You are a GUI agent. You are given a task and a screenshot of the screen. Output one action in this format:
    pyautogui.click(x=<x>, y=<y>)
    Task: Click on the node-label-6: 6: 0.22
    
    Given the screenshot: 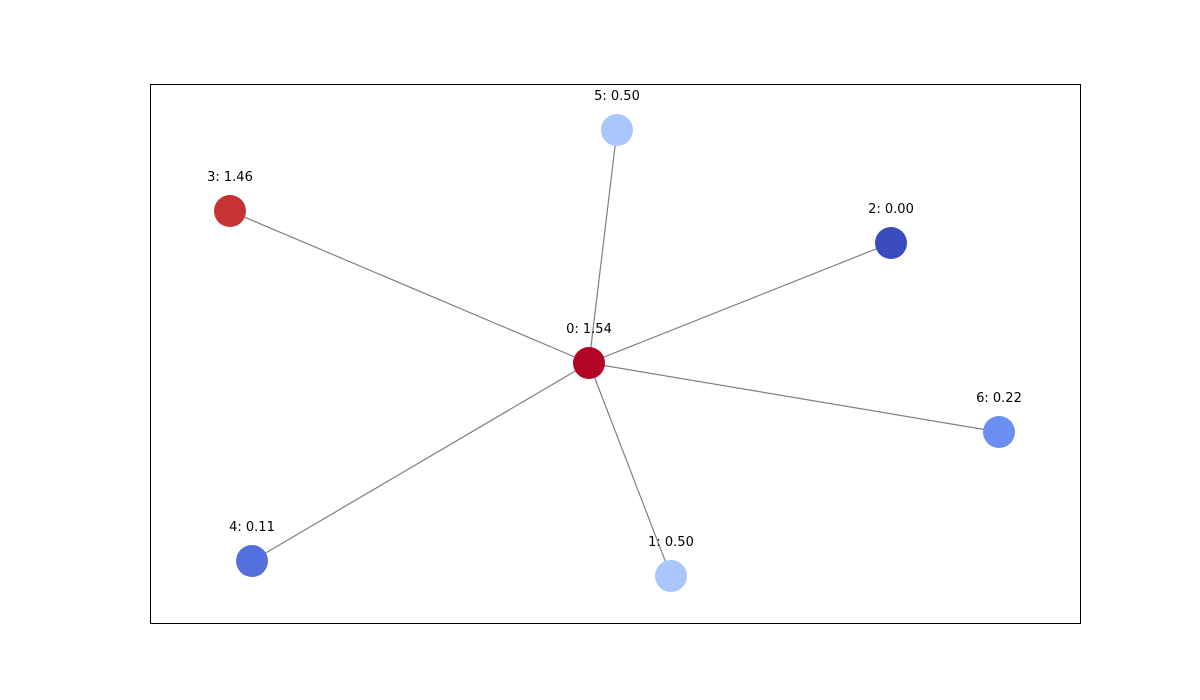 What is the action you would take?
    pyautogui.click(x=999, y=398)
    